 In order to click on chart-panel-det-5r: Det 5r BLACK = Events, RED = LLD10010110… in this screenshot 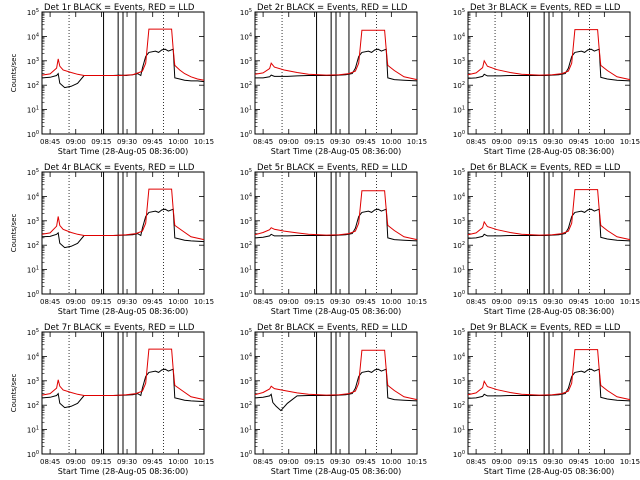, I will do `click(333, 239)`.